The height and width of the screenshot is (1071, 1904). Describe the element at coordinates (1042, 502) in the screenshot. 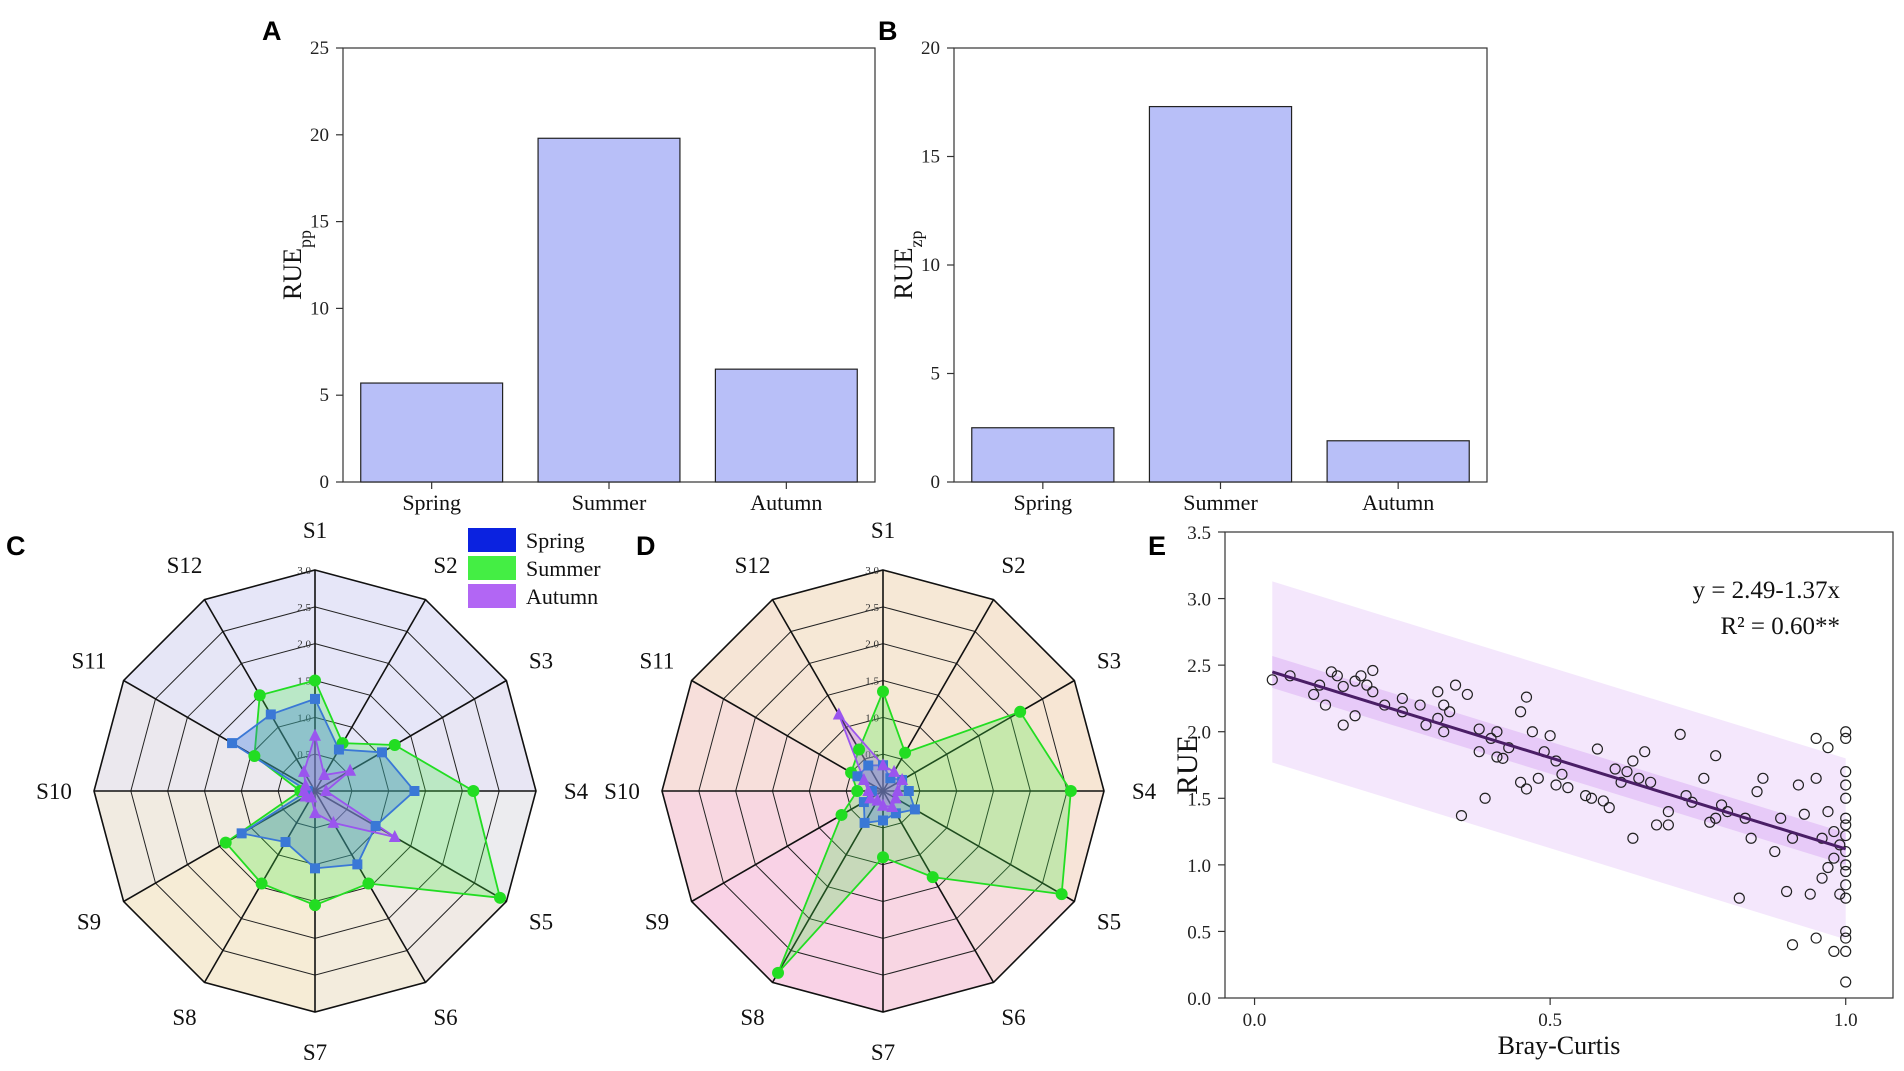

I see `b-xtick-label: Spring` at that location.